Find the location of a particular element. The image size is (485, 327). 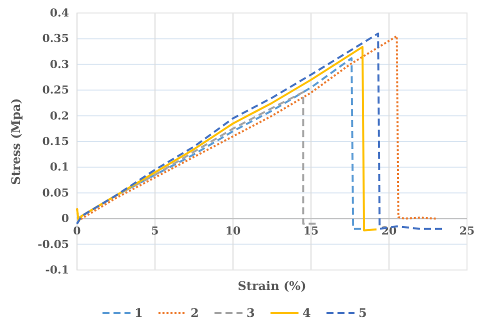

x-tick-label: 10 is located at coordinates (233, 231).